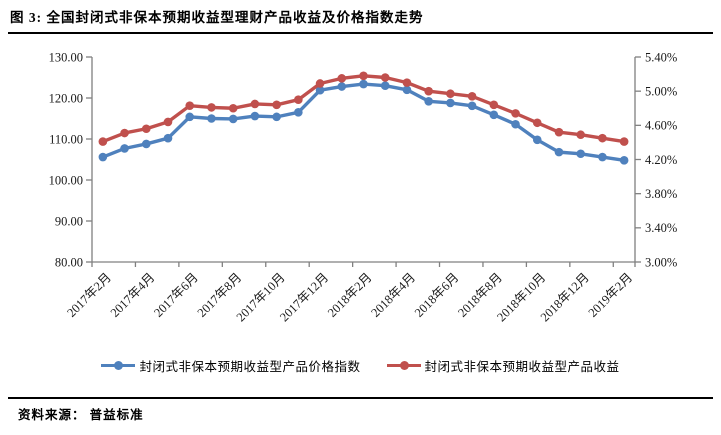 The width and height of the screenshot is (721, 435). What do you see at coordinates (81, 415) in the screenshot?
I see `source-note: 资料来源： 普益标准` at bounding box center [81, 415].